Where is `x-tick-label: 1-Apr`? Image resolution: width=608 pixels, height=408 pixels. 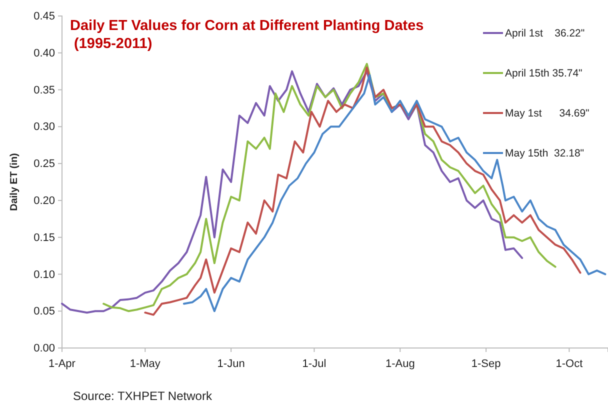 x-tick-label: 1-Apr is located at coordinates (62, 364).